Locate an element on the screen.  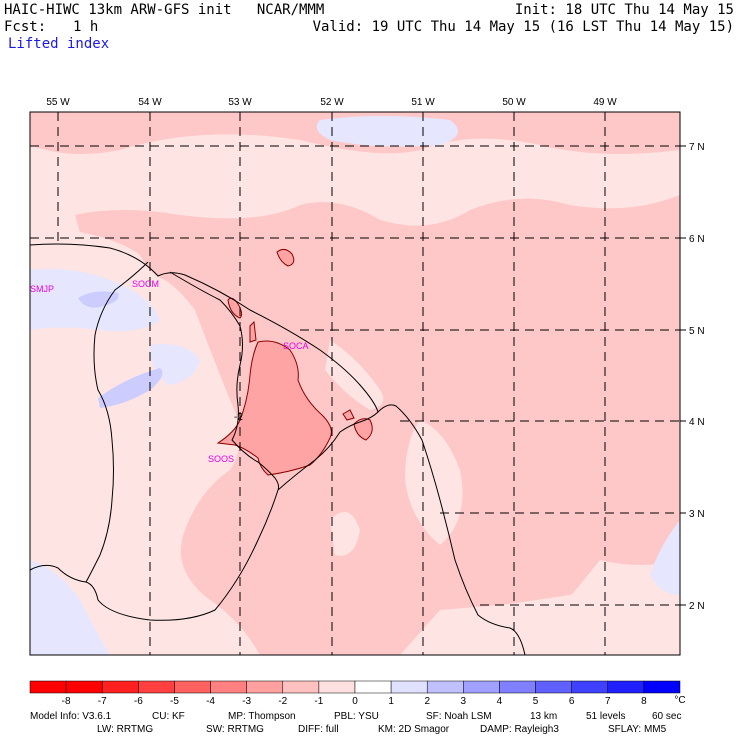
lat-label-7n: 7 N is located at coordinates (697, 147).